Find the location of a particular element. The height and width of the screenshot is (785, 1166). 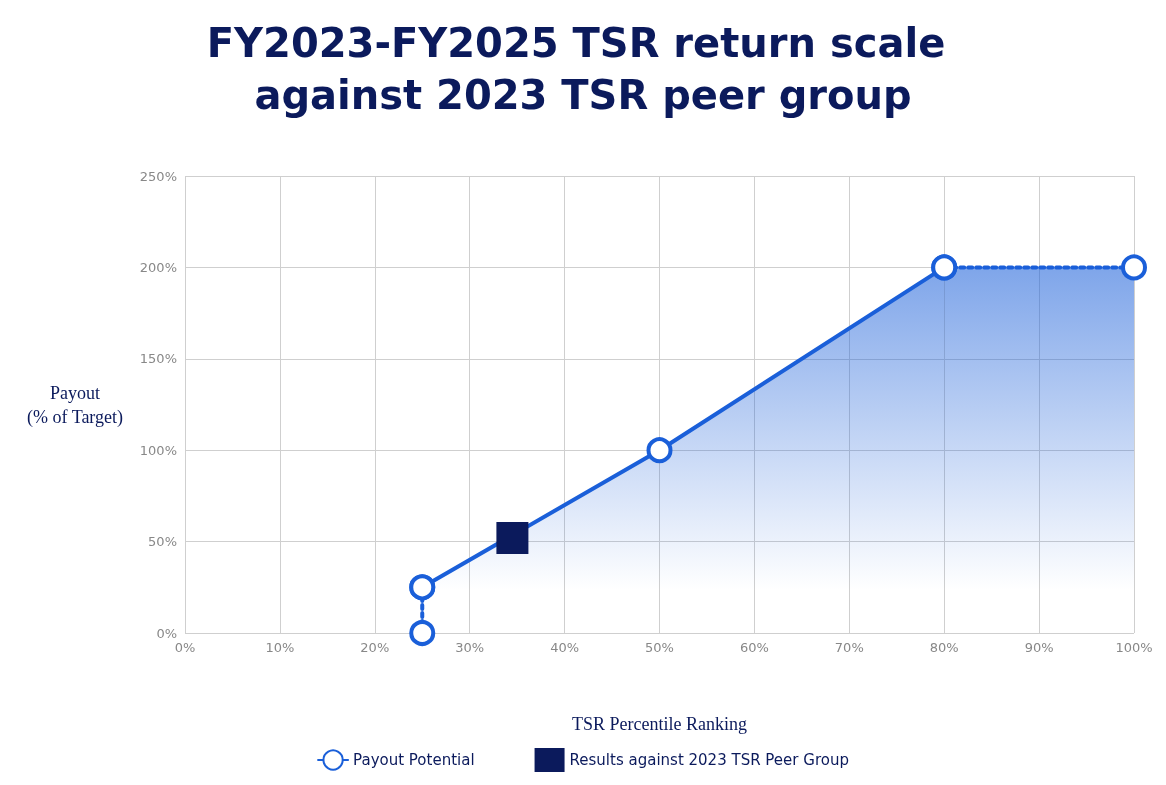

y-tick-label: 150% is located at coordinates (158, 359).